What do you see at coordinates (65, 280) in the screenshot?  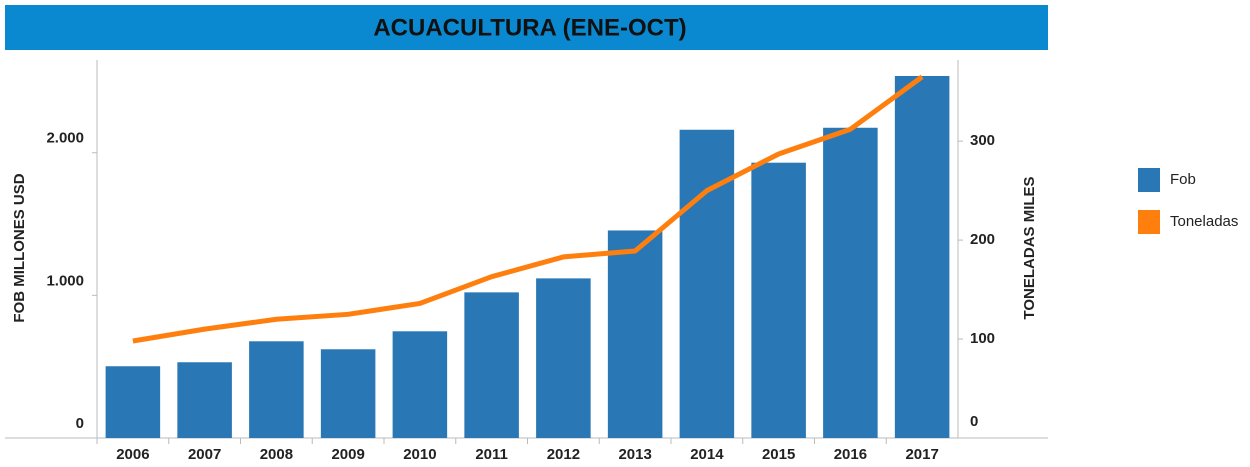 I see `y-tick-label: 1.000` at bounding box center [65, 280].